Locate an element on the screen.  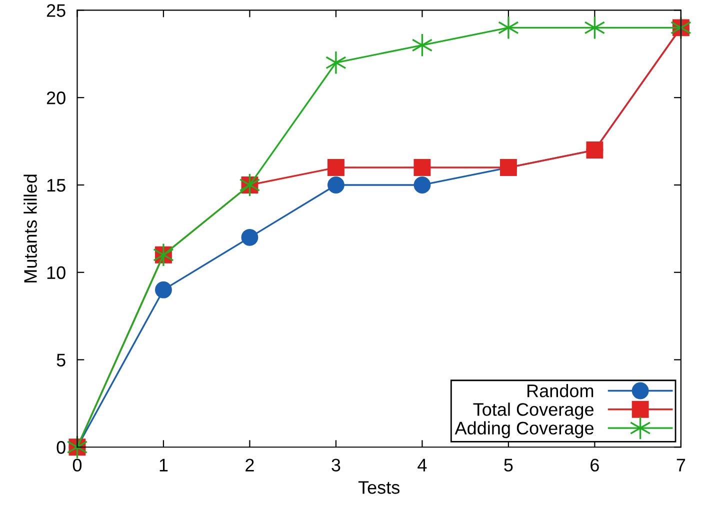
y-tick-label: 0 is located at coordinates (61, 447).